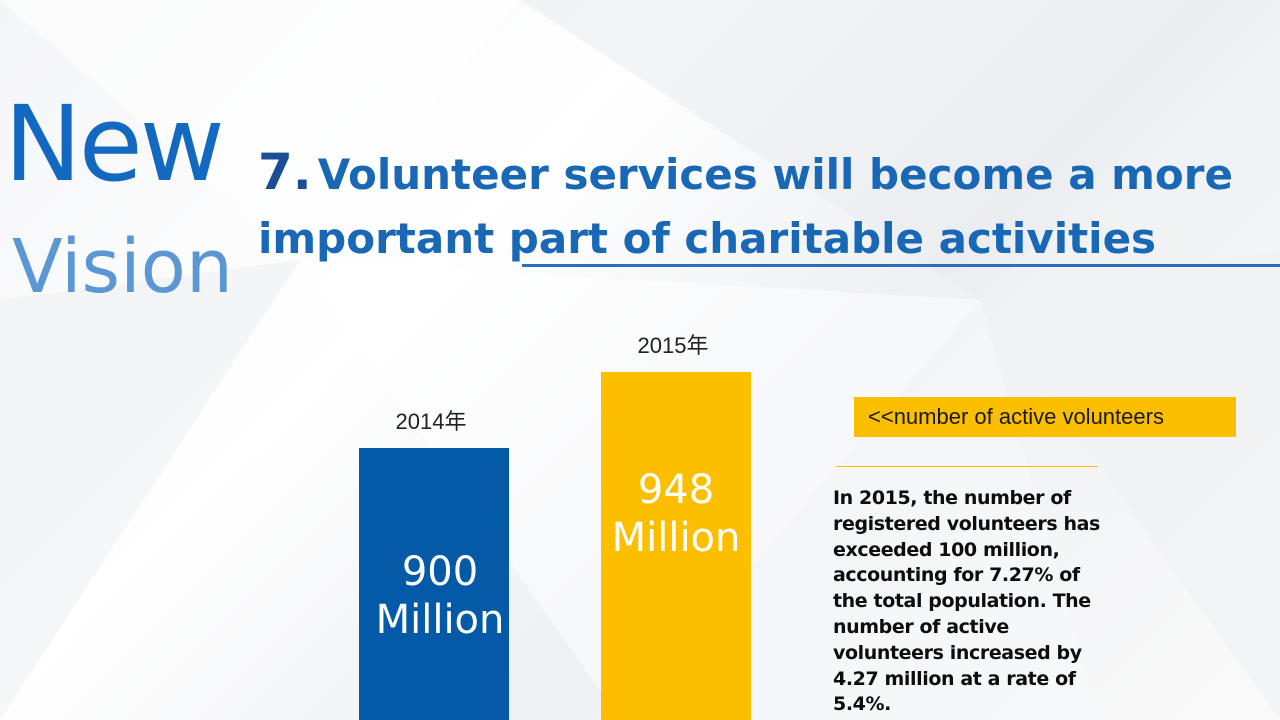  Describe the element at coordinates (1045, 417) in the screenshot. I see `legend-label: <<number of active volunteers` at that location.